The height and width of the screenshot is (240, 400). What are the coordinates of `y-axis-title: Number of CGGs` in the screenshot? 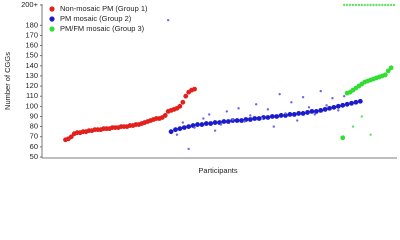 It's located at (7, 81).